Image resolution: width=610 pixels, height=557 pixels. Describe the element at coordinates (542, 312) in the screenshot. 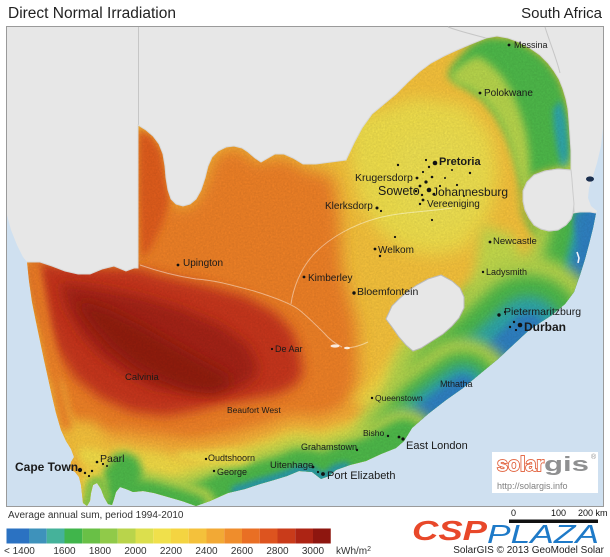

I see `svg-text: Pietermaritzburg` at that location.